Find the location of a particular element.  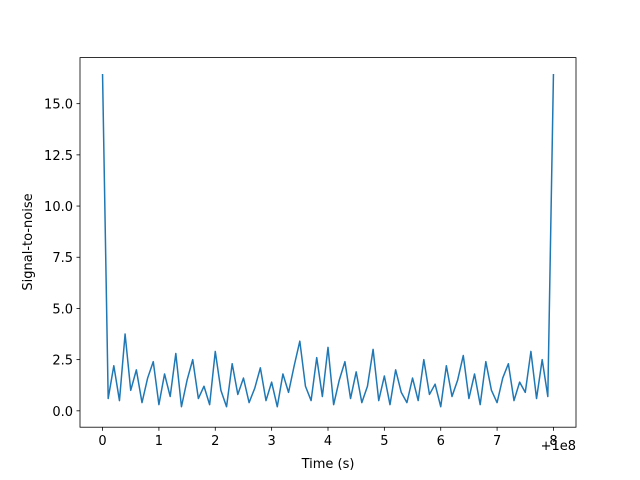

x-axis-label: Time (s) is located at coordinates (328, 464).